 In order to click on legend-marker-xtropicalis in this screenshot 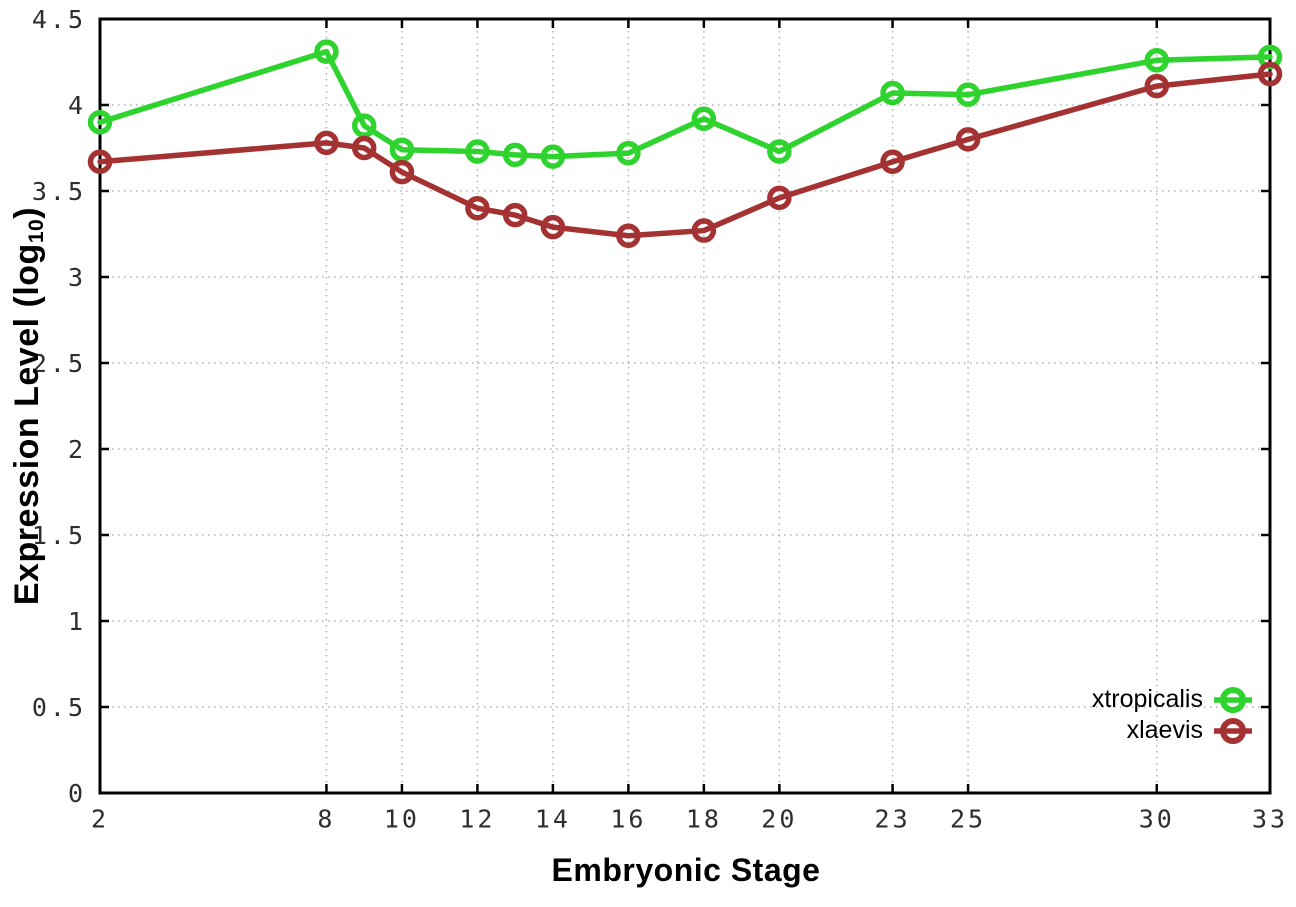, I will do `click(1233, 699)`.